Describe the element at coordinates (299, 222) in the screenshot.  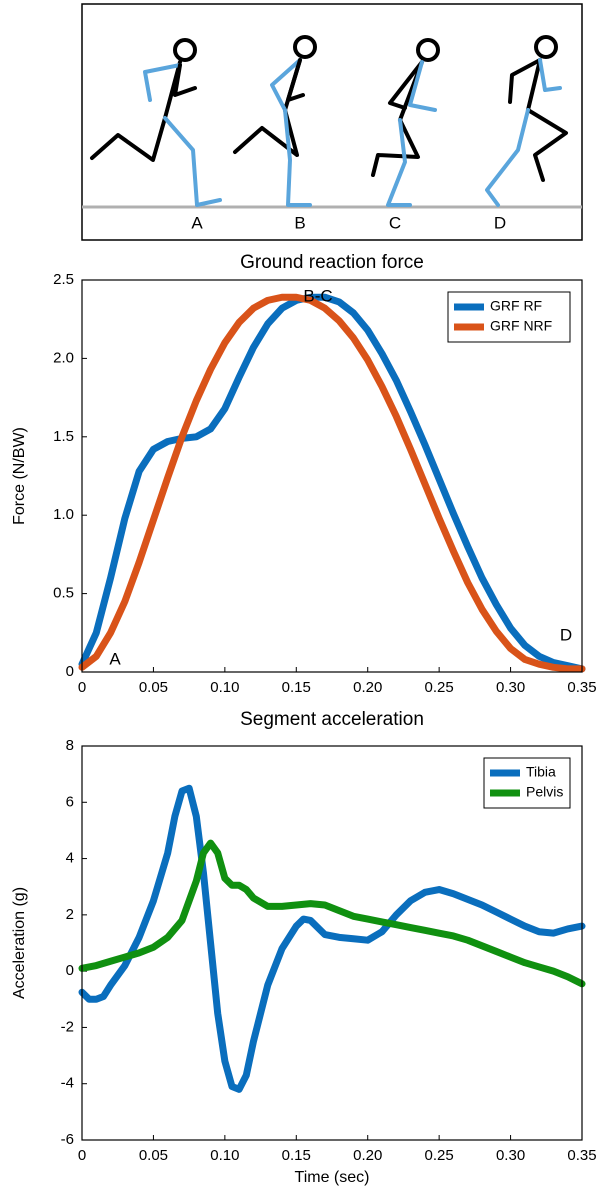
I see `phase-label: B` at that location.